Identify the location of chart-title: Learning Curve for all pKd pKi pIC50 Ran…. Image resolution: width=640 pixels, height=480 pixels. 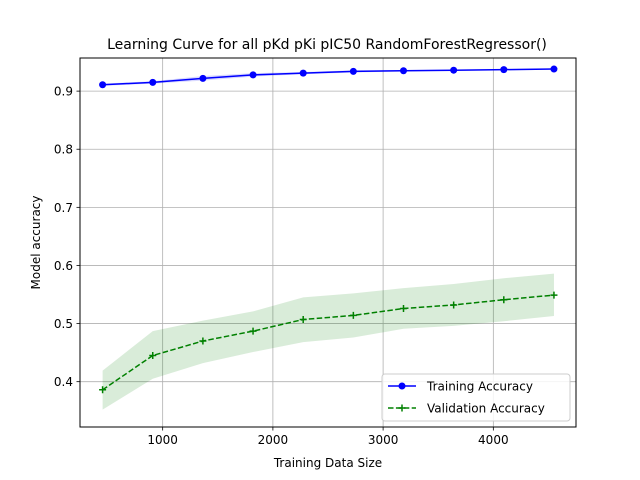
(327, 45).